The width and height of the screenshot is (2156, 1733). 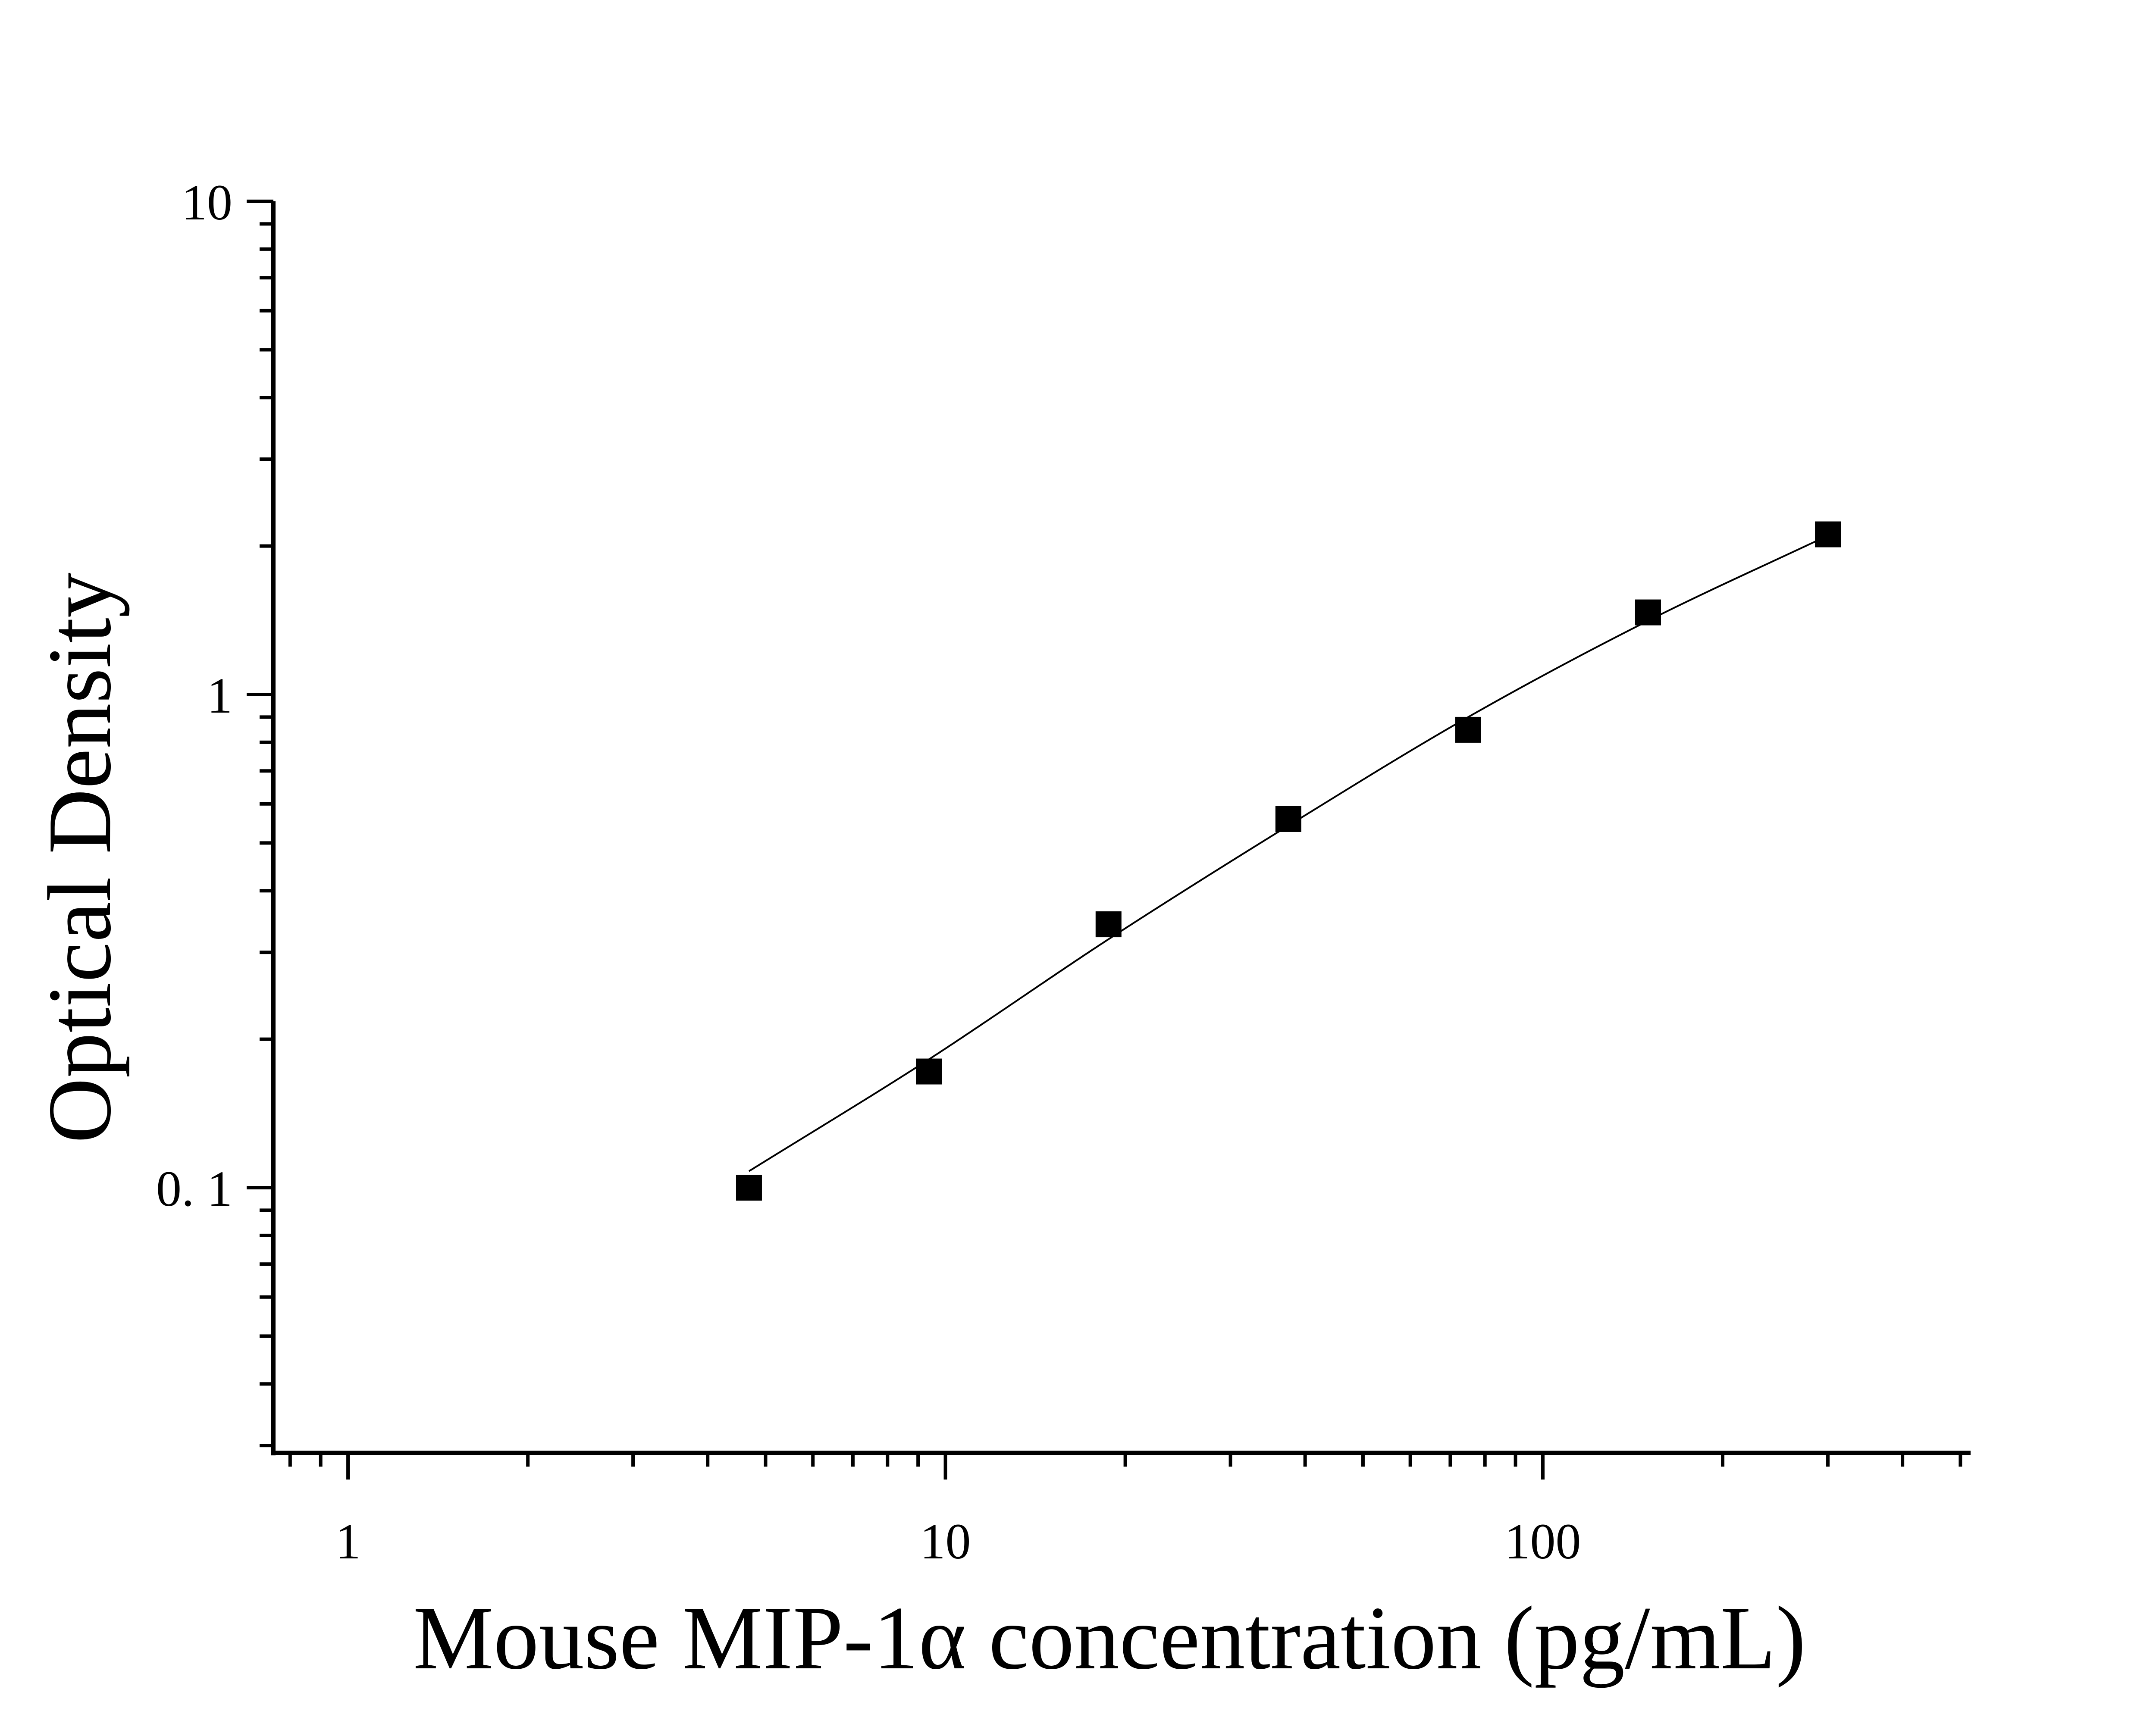 What do you see at coordinates (194, 1189) in the screenshot?
I see `y-tick-label: 0. 1` at bounding box center [194, 1189].